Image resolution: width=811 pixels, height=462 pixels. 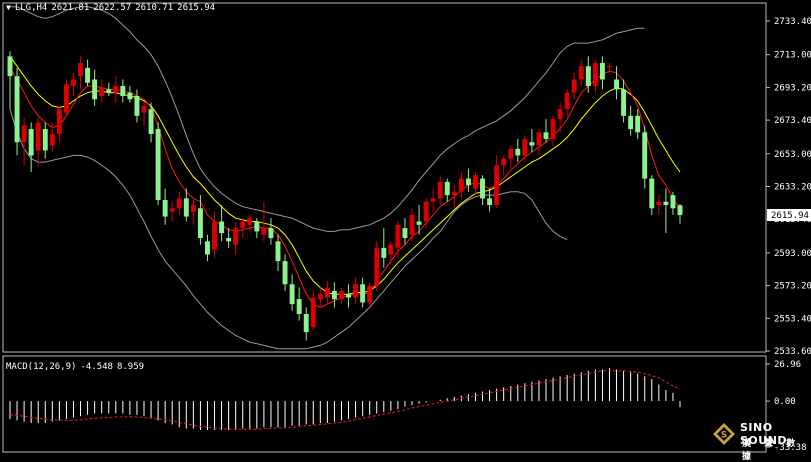 I want to click on open-value: 2621.81, so click(x=70, y=8).